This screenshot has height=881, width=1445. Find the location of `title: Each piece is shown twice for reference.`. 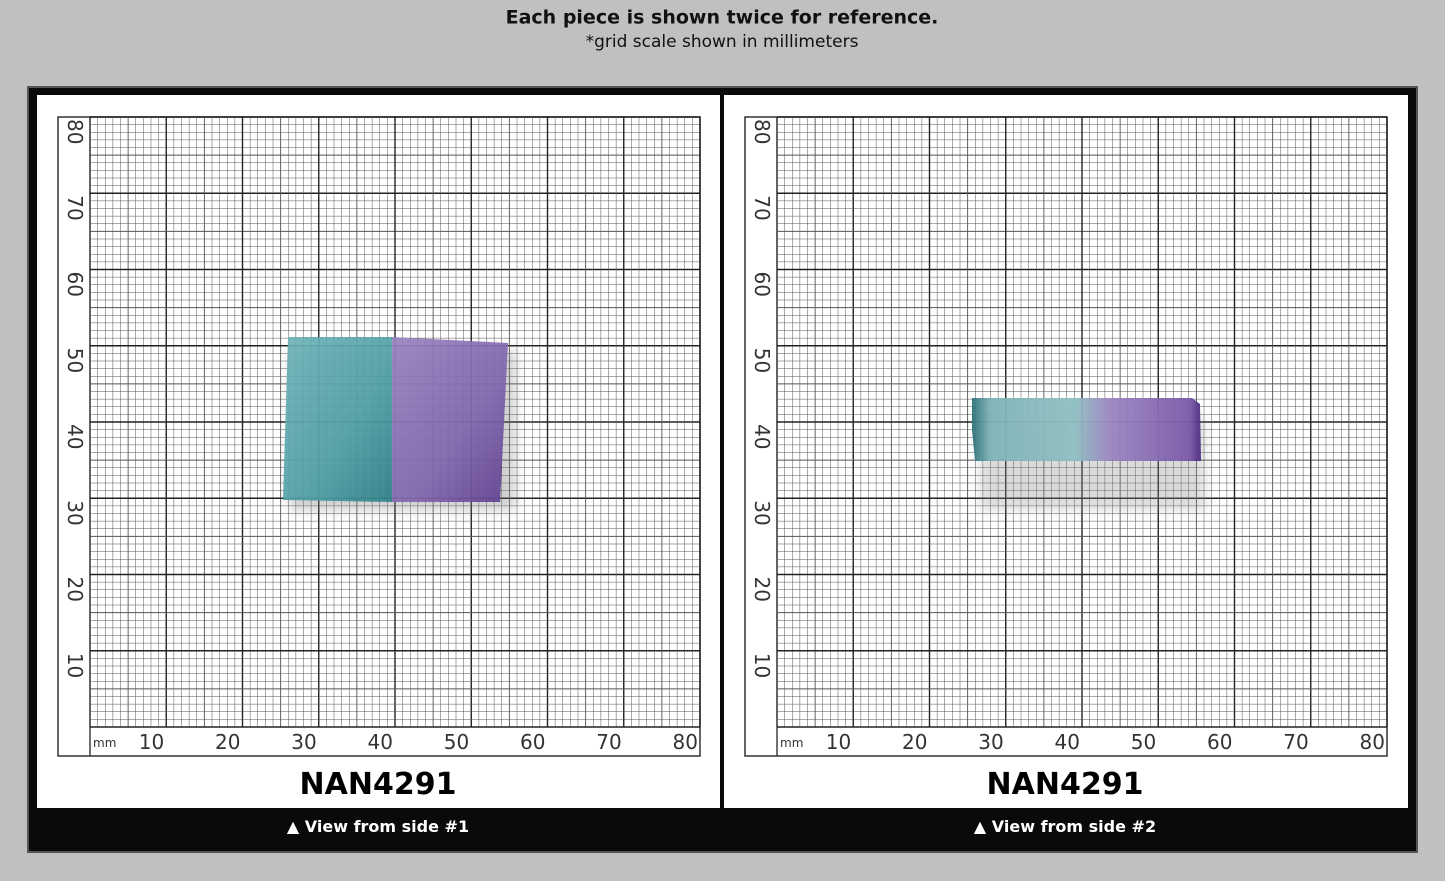

title: Each piece is shown twice for reference. is located at coordinates (722, 18).